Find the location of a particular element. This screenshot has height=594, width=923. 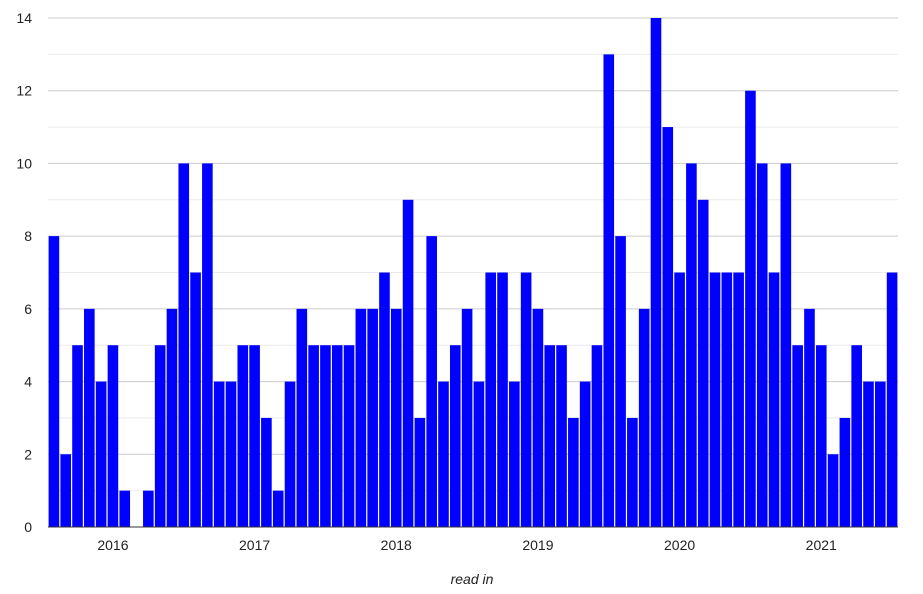

y-tick-label: 10 is located at coordinates (24, 163).